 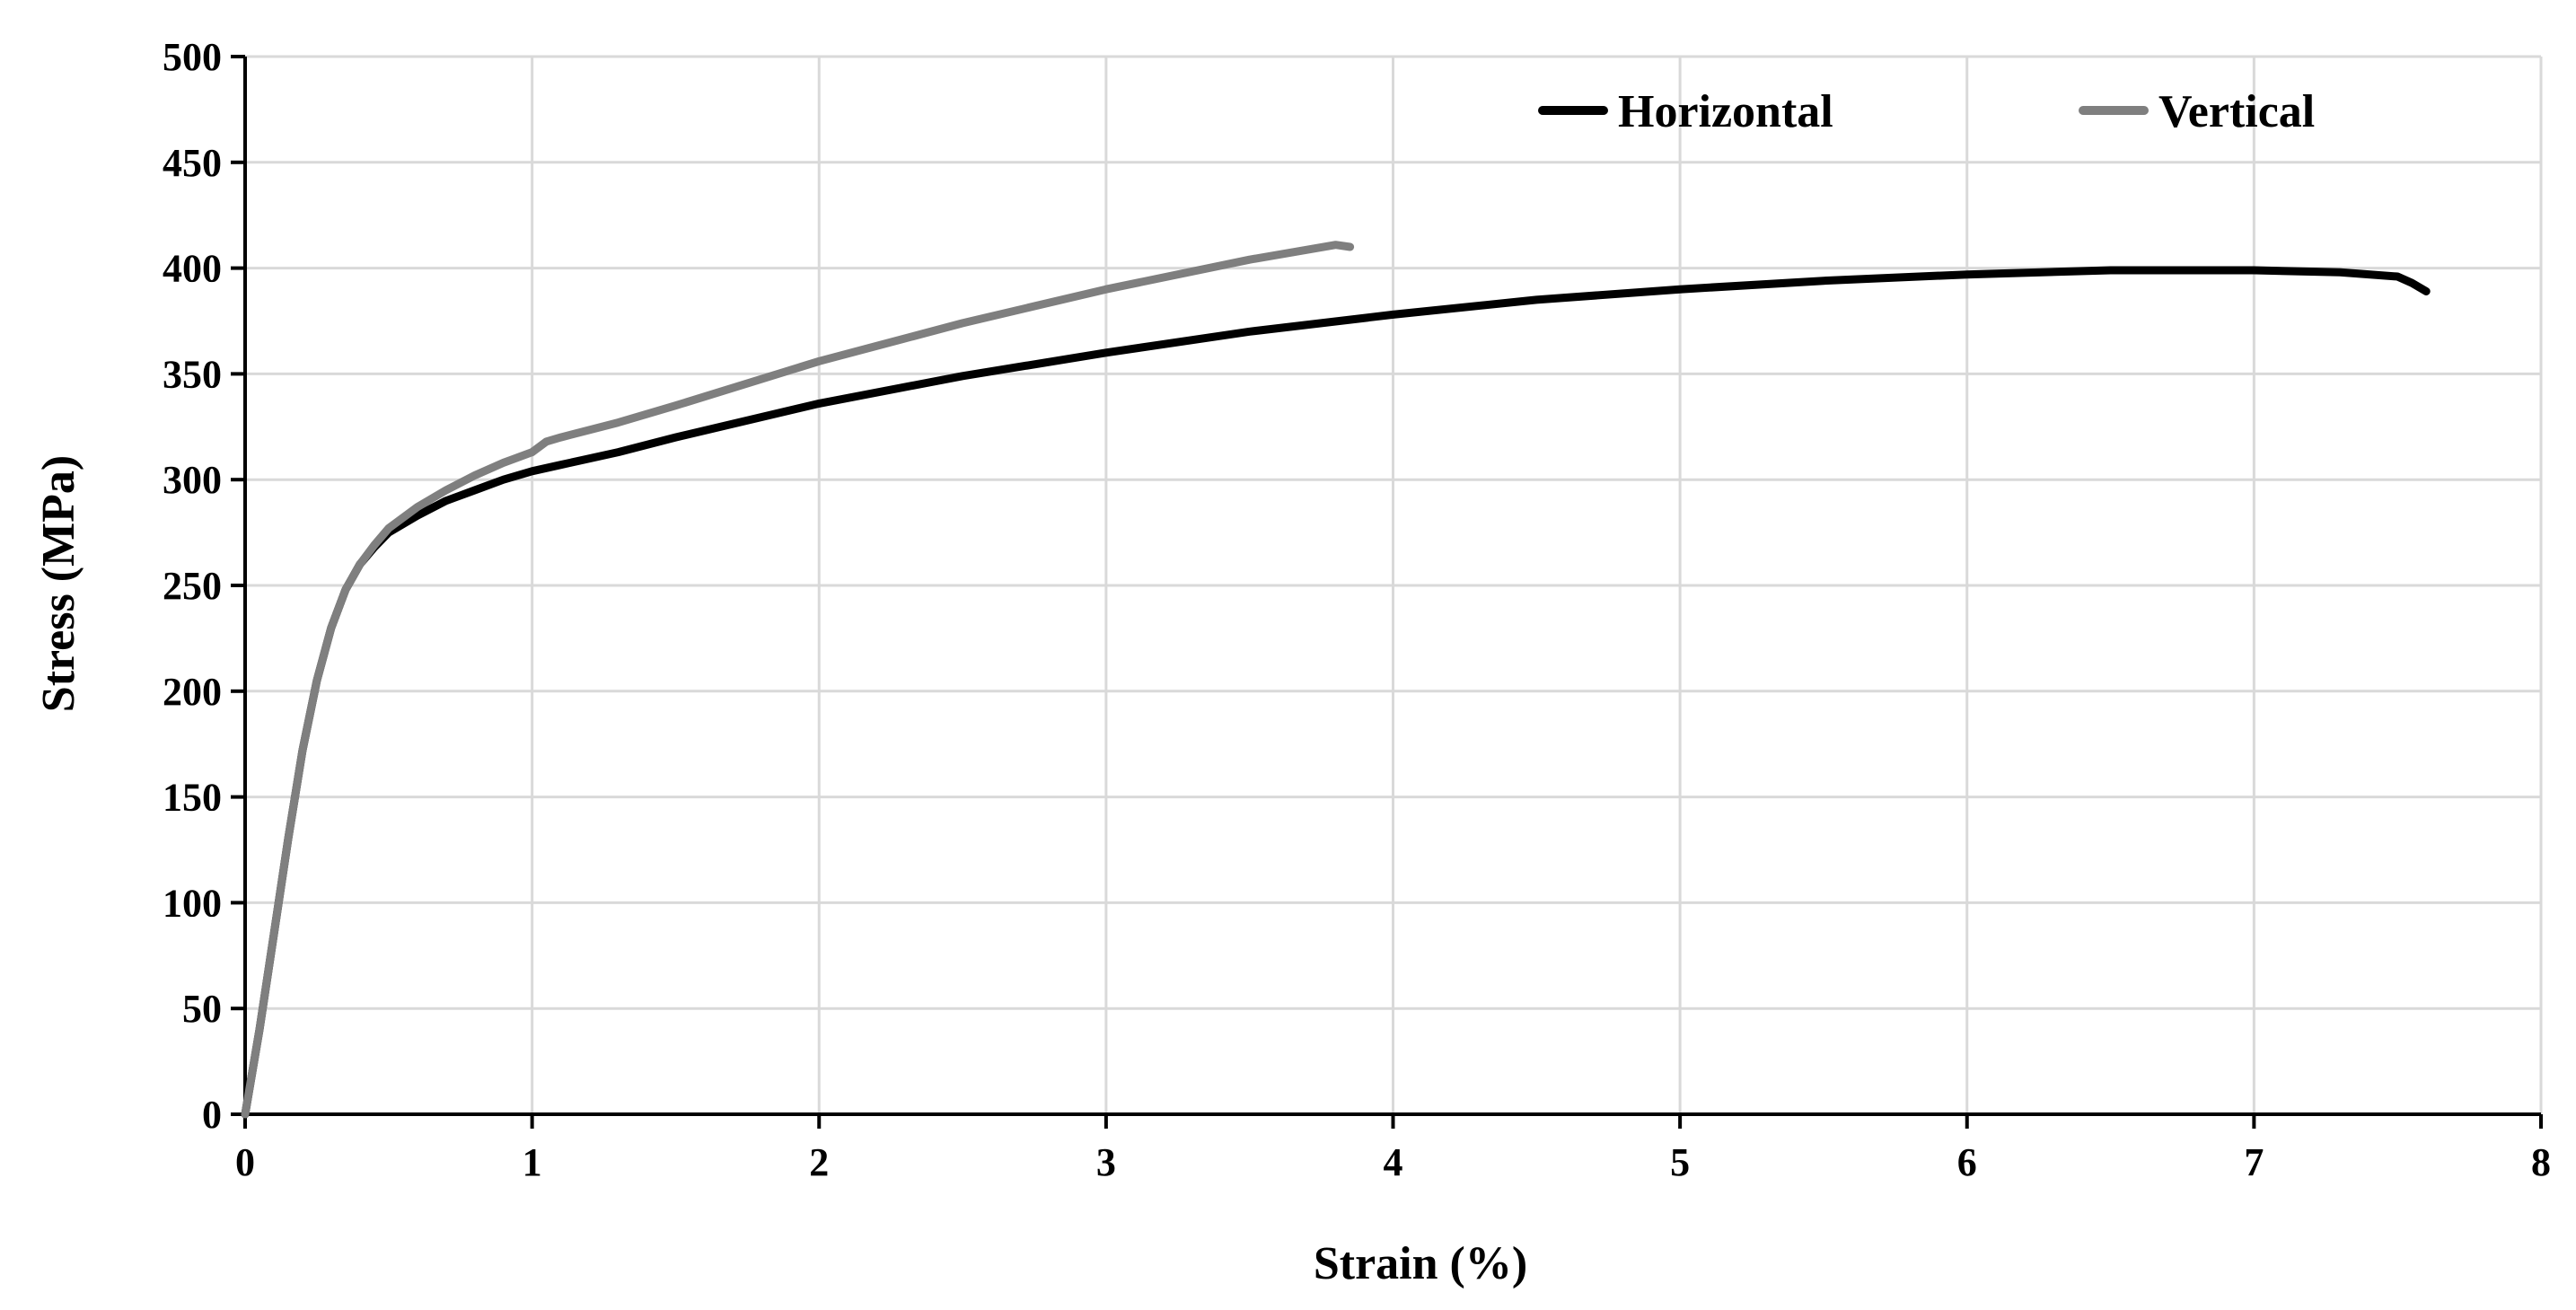 I want to click on x-tick-label: 4, so click(x=1393, y=1162).